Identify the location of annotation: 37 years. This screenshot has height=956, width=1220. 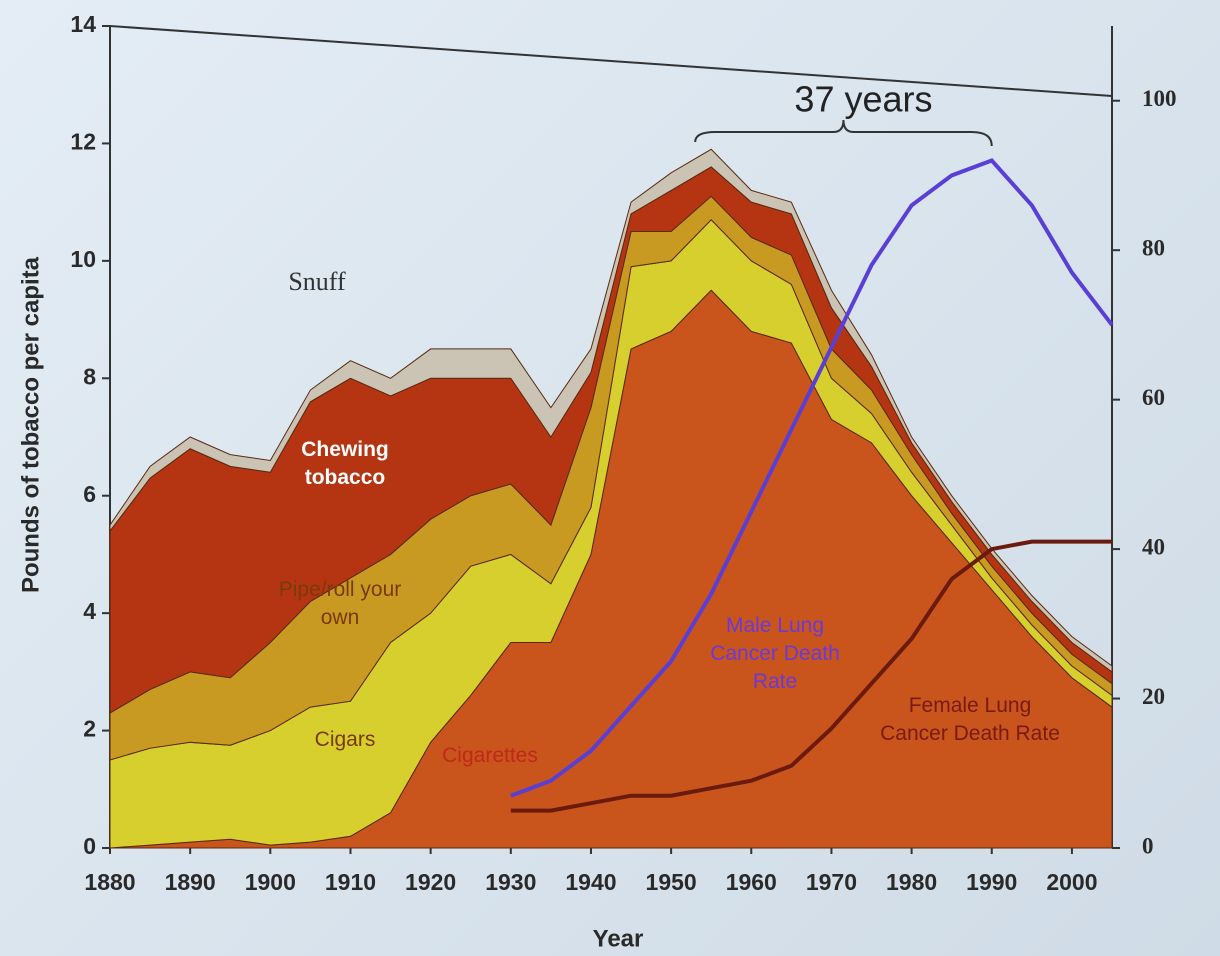
(863, 99).